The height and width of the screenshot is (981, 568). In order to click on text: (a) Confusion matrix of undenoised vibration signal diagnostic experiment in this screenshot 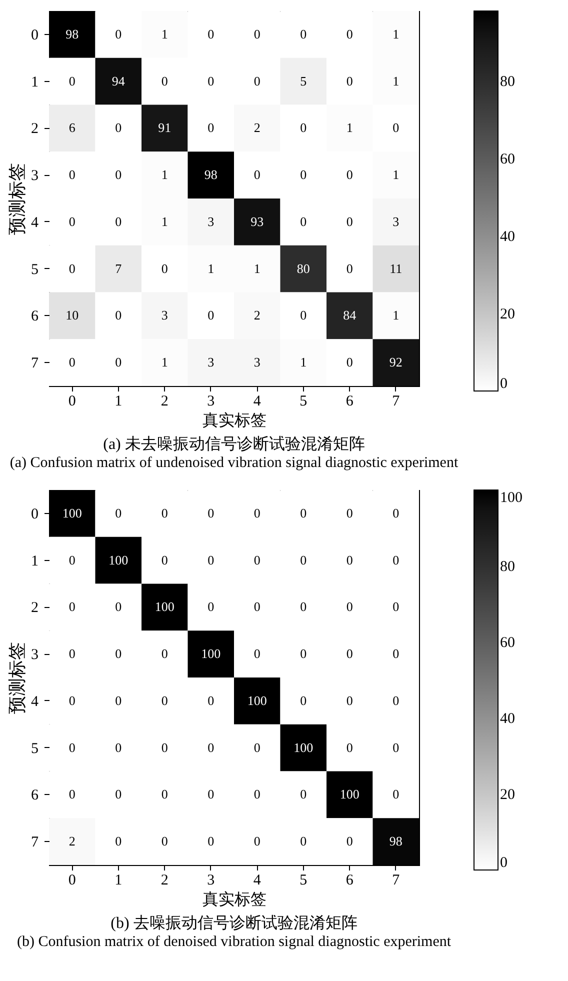, I will do `click(234, 463)`.